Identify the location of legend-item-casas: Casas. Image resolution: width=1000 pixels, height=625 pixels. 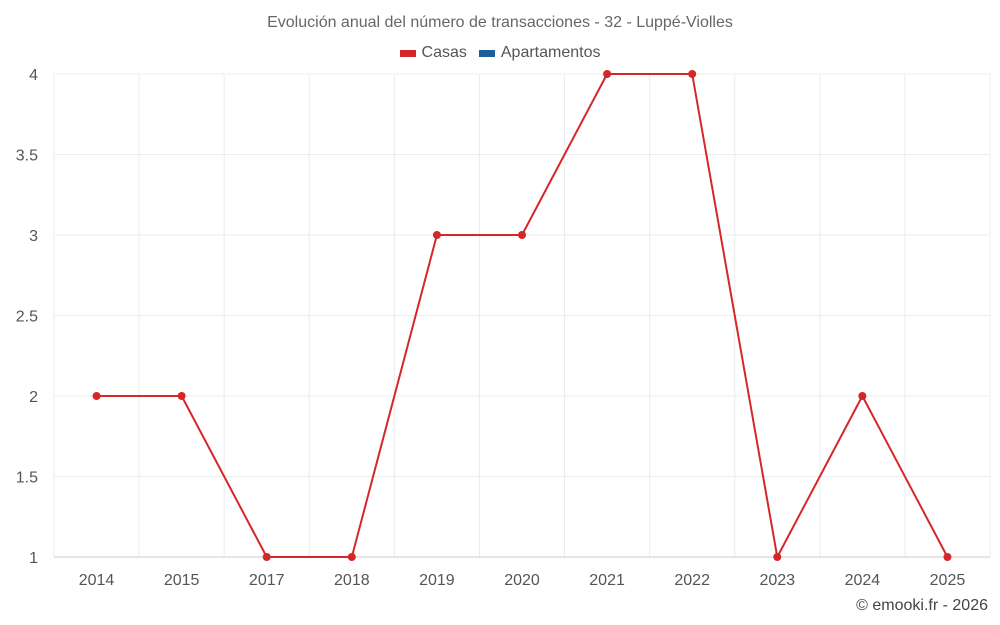
(433, 53).